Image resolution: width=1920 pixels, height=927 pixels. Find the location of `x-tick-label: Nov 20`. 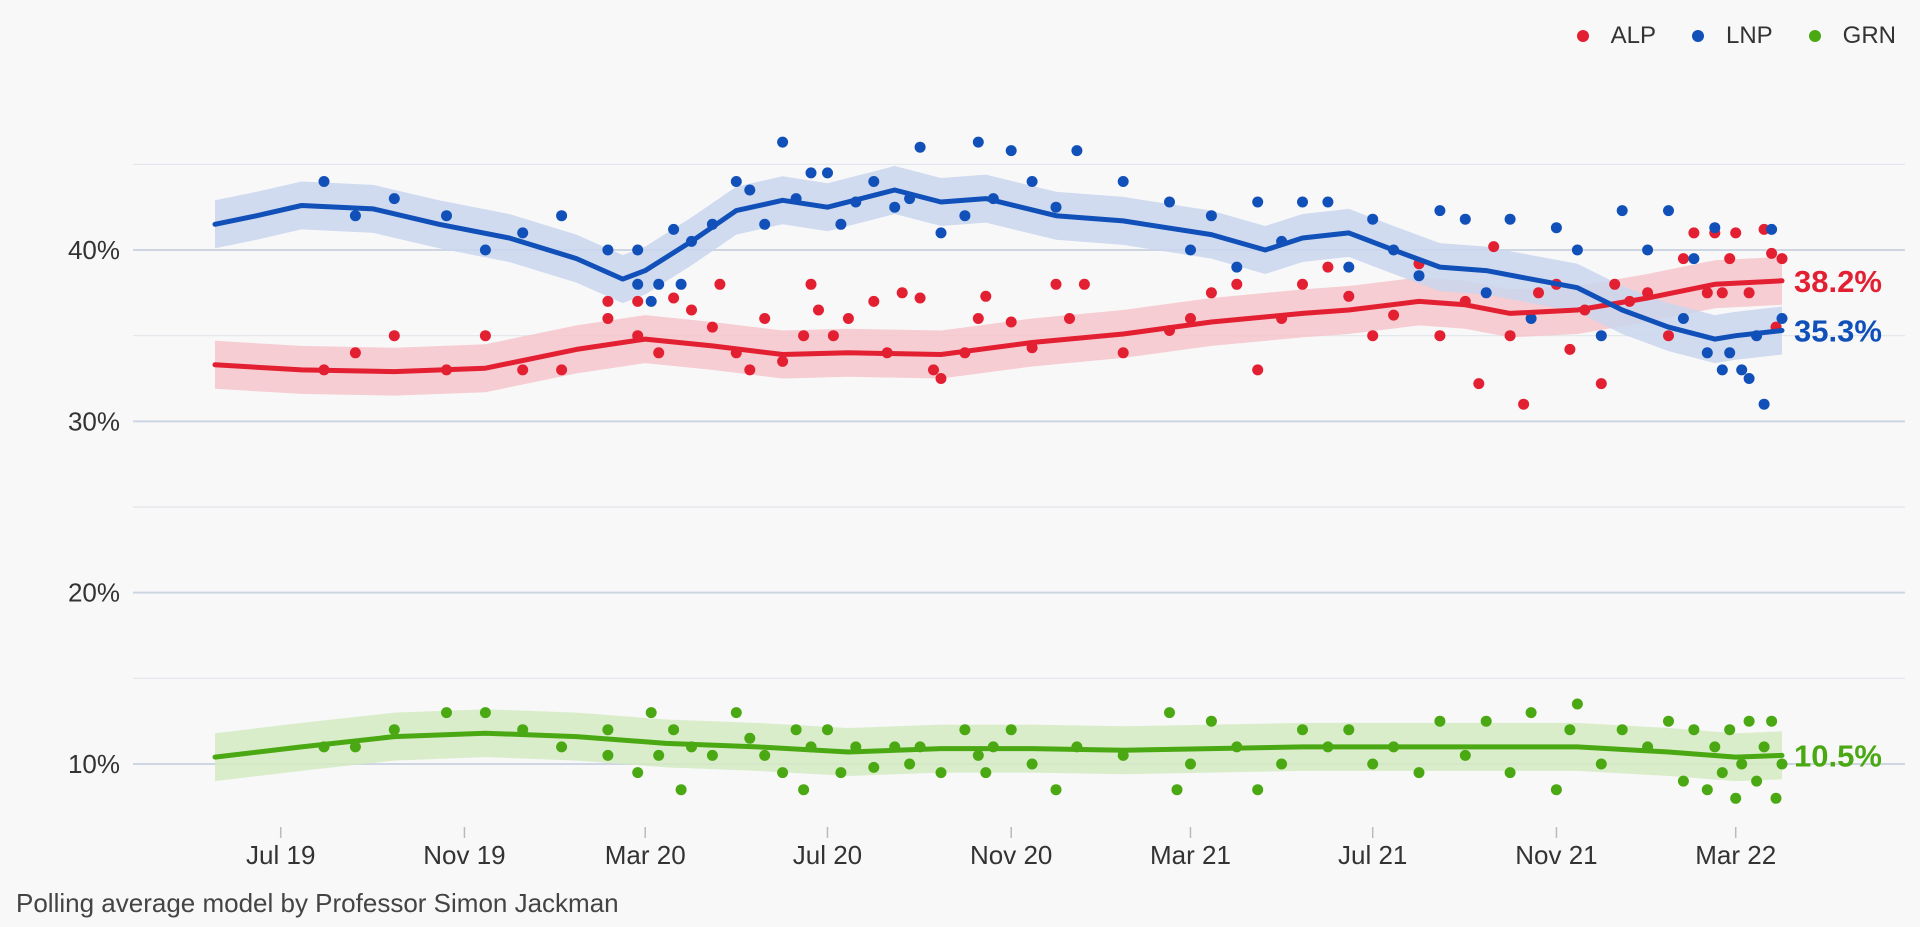

x-tick-label: Nov 20 is located at coordinates (1011, 855).